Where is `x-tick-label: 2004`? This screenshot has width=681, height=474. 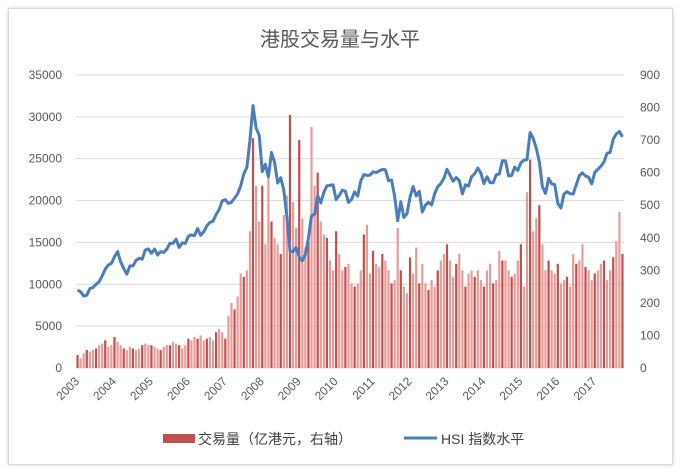
x-tick-label: 2004 is located at coordinates (104, 388).